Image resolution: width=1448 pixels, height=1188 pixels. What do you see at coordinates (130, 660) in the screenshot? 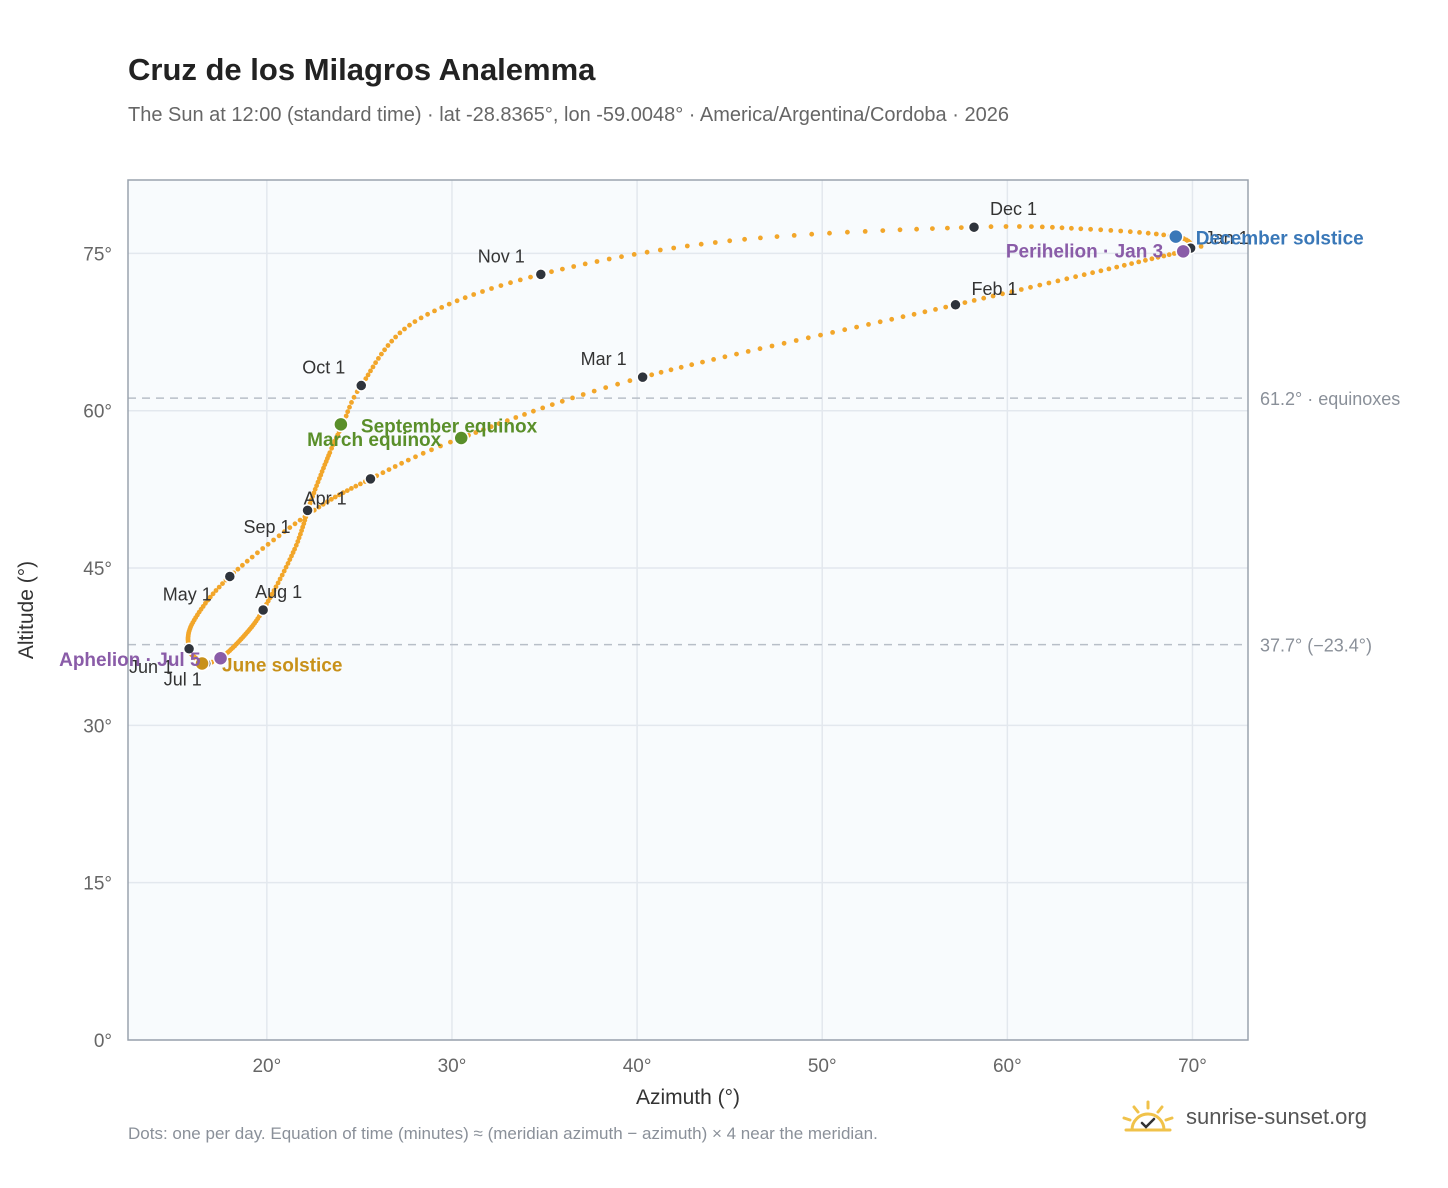
I see `event-label: Aphelion · Jul 5` at bounding box center [130, 660].